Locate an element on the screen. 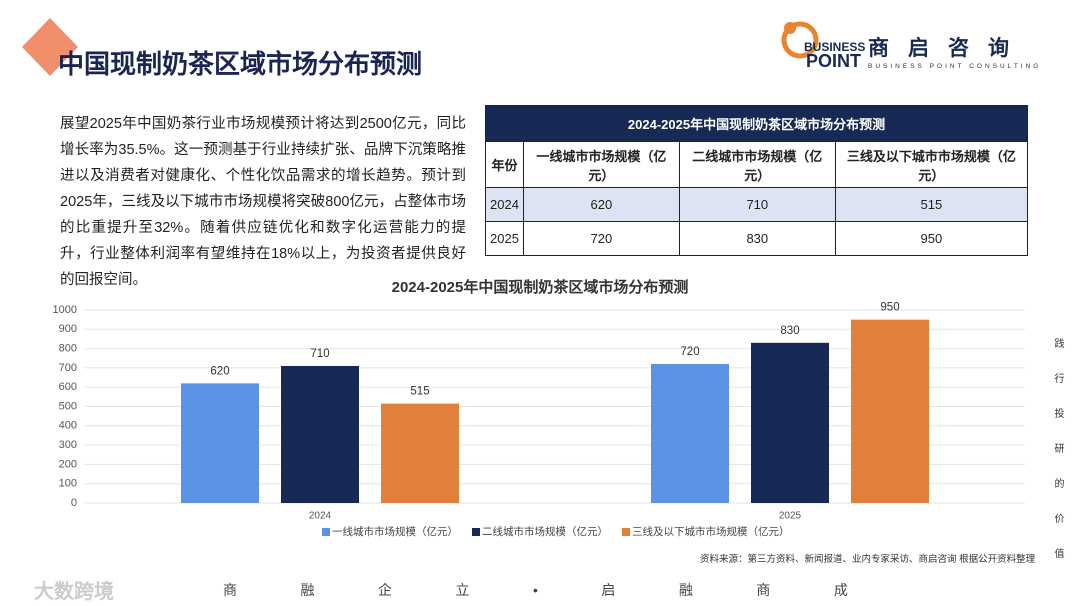 Image resolution: width=1080 pixels, height=606 pixels. y-tick-label: 100 is located at coordinates (68, 484).